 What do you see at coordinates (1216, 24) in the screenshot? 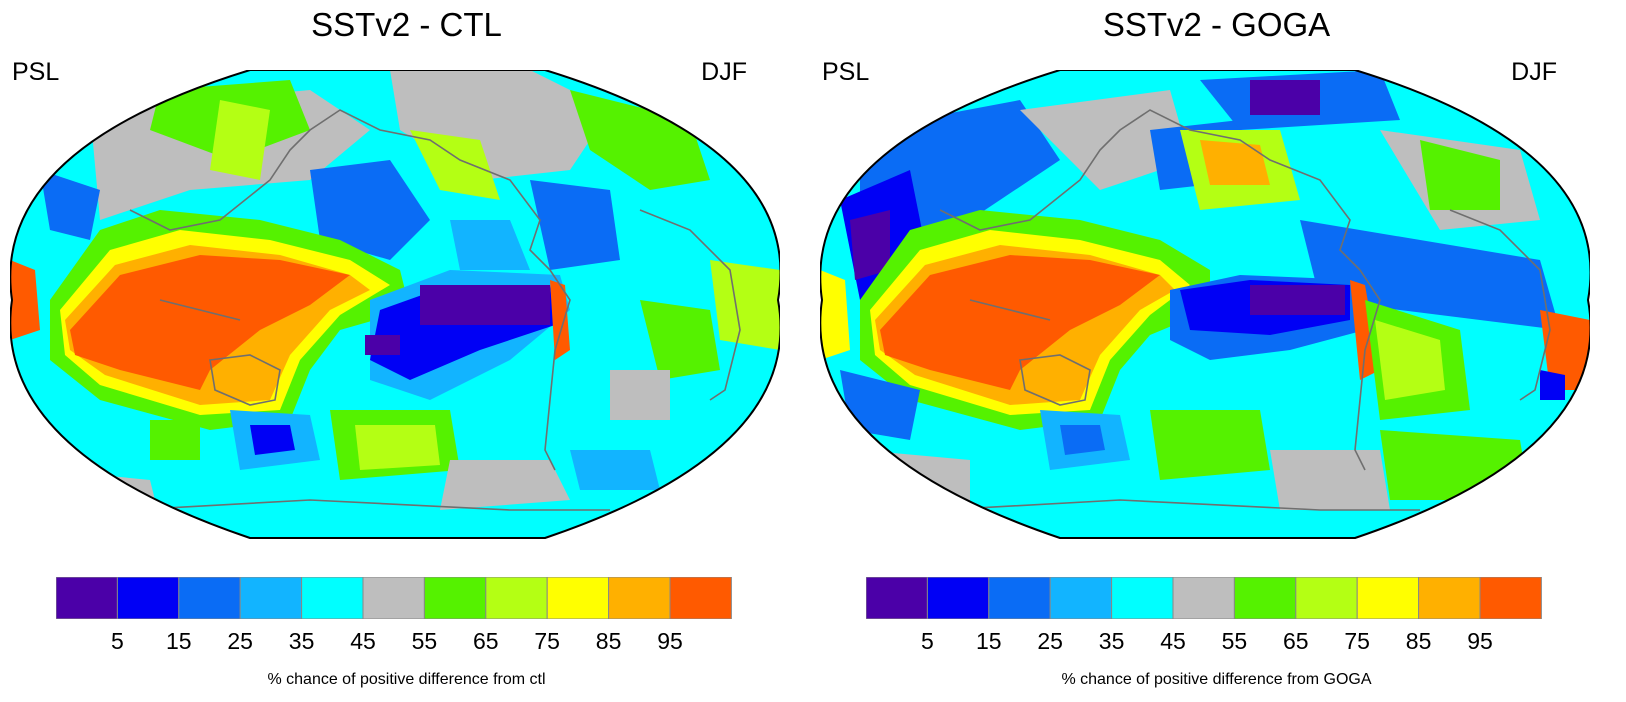
I see `panel-title: SSTv2 - GOGA` at bounding box center [1216, 24].